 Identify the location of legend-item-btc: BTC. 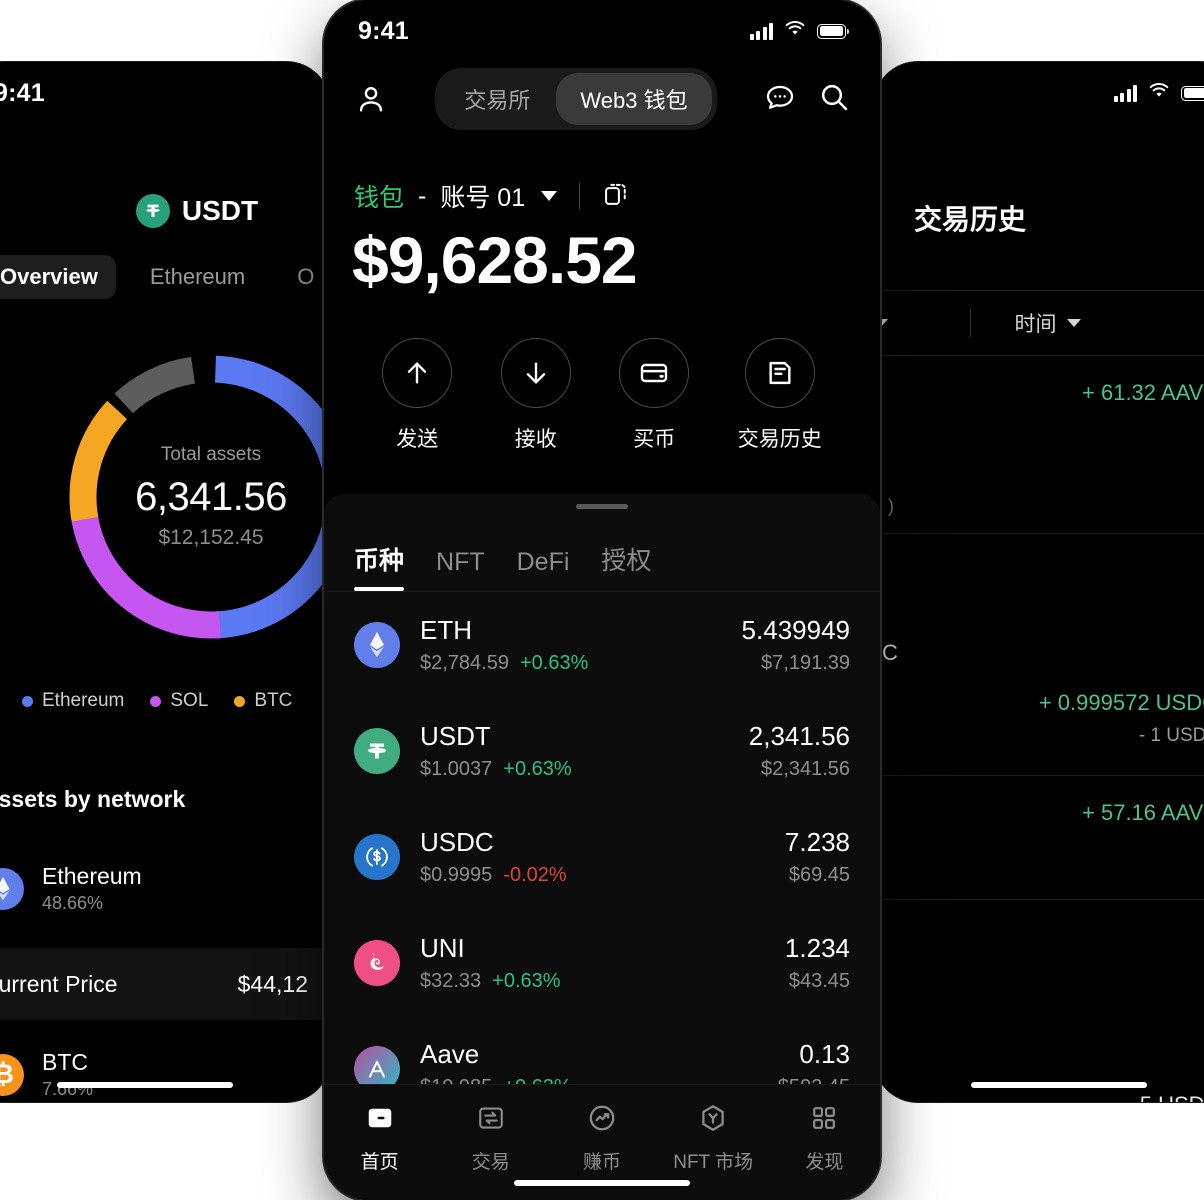
(263, 701).